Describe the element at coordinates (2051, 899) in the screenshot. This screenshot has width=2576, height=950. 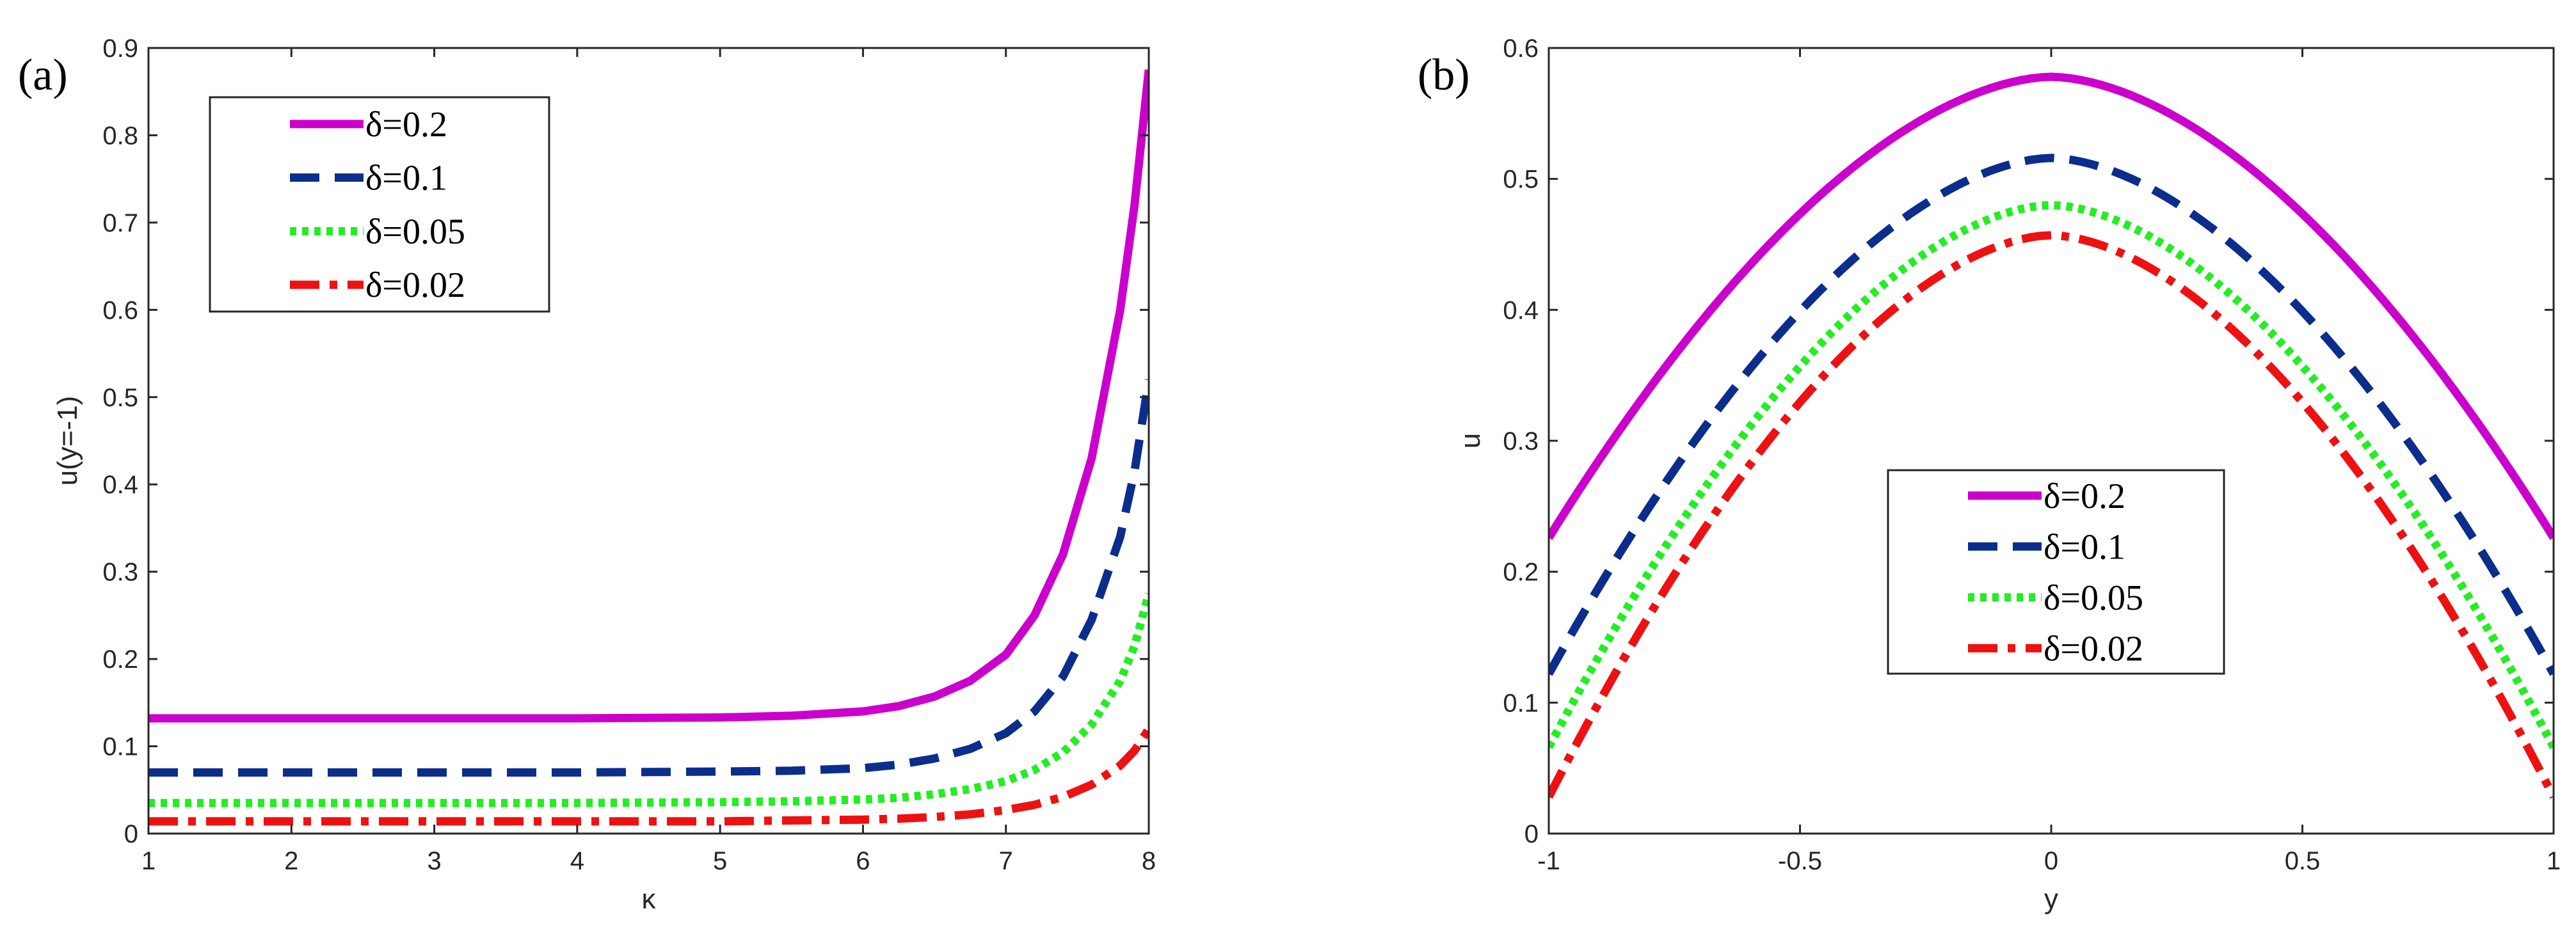
I see `x-axis-label: y` at that location.